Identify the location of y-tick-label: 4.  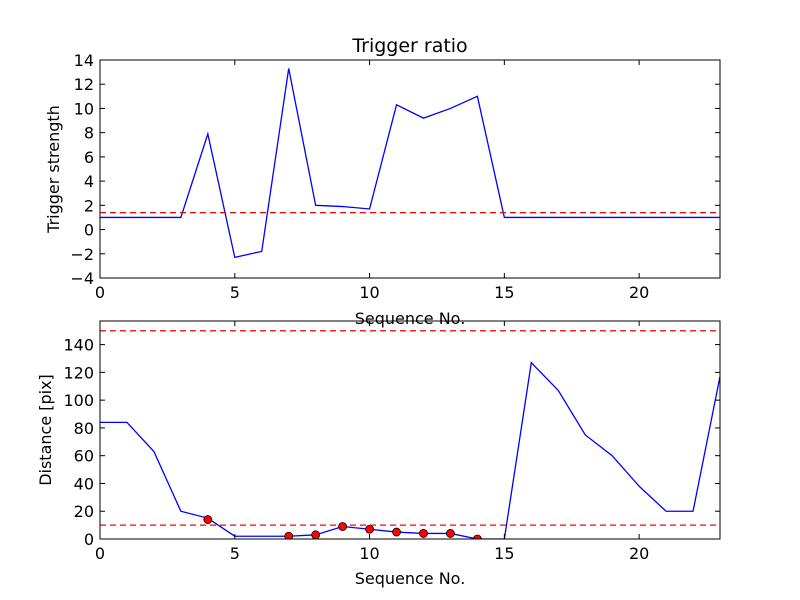
(89, 181).